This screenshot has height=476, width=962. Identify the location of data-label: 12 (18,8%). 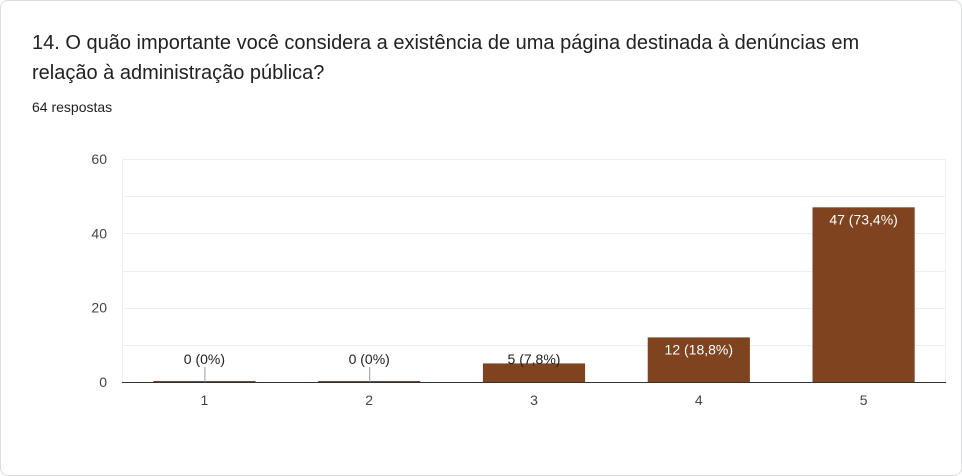
(699, 349).